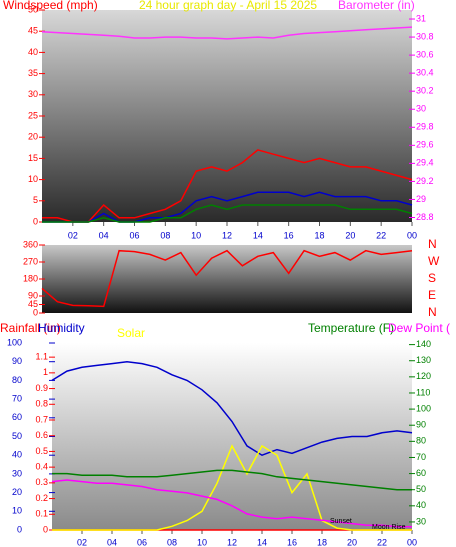 Image resolution: width=456 pixels, height=547 pixels. I want to click on x-tick-label: 10, so click(202, 542).